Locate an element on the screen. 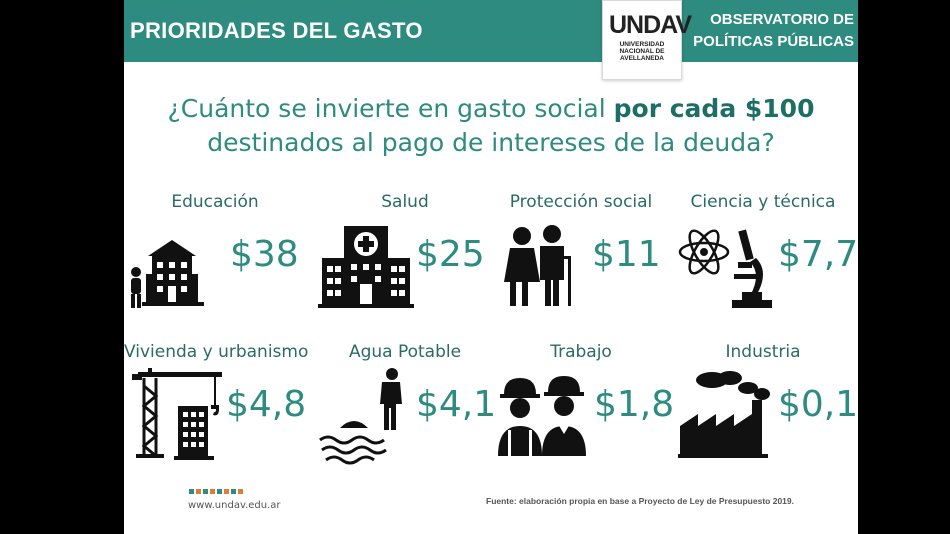 The width and height of the screenshot is (950, 534). elderly-couple-icon is located at coordinates (537, 265).